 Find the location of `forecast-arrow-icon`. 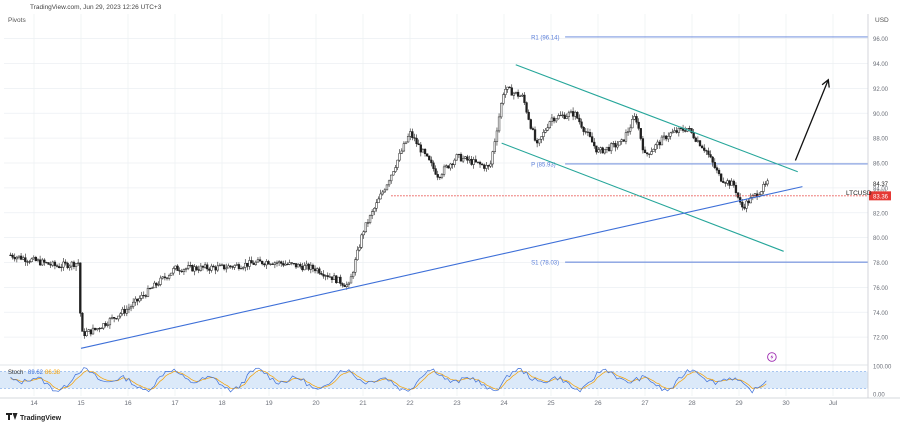

forecast-arrow-icon is located at coordinates (825, 83).